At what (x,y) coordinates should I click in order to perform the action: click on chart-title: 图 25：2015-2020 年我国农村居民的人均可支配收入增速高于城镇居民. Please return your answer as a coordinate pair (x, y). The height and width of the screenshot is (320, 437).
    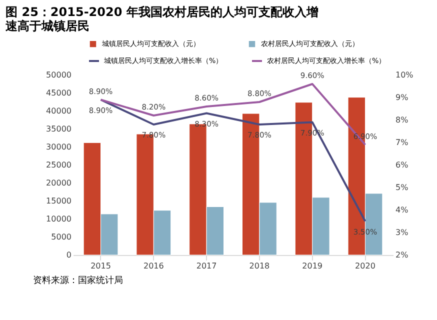
    Looking at the image, I should click on (161, 19).